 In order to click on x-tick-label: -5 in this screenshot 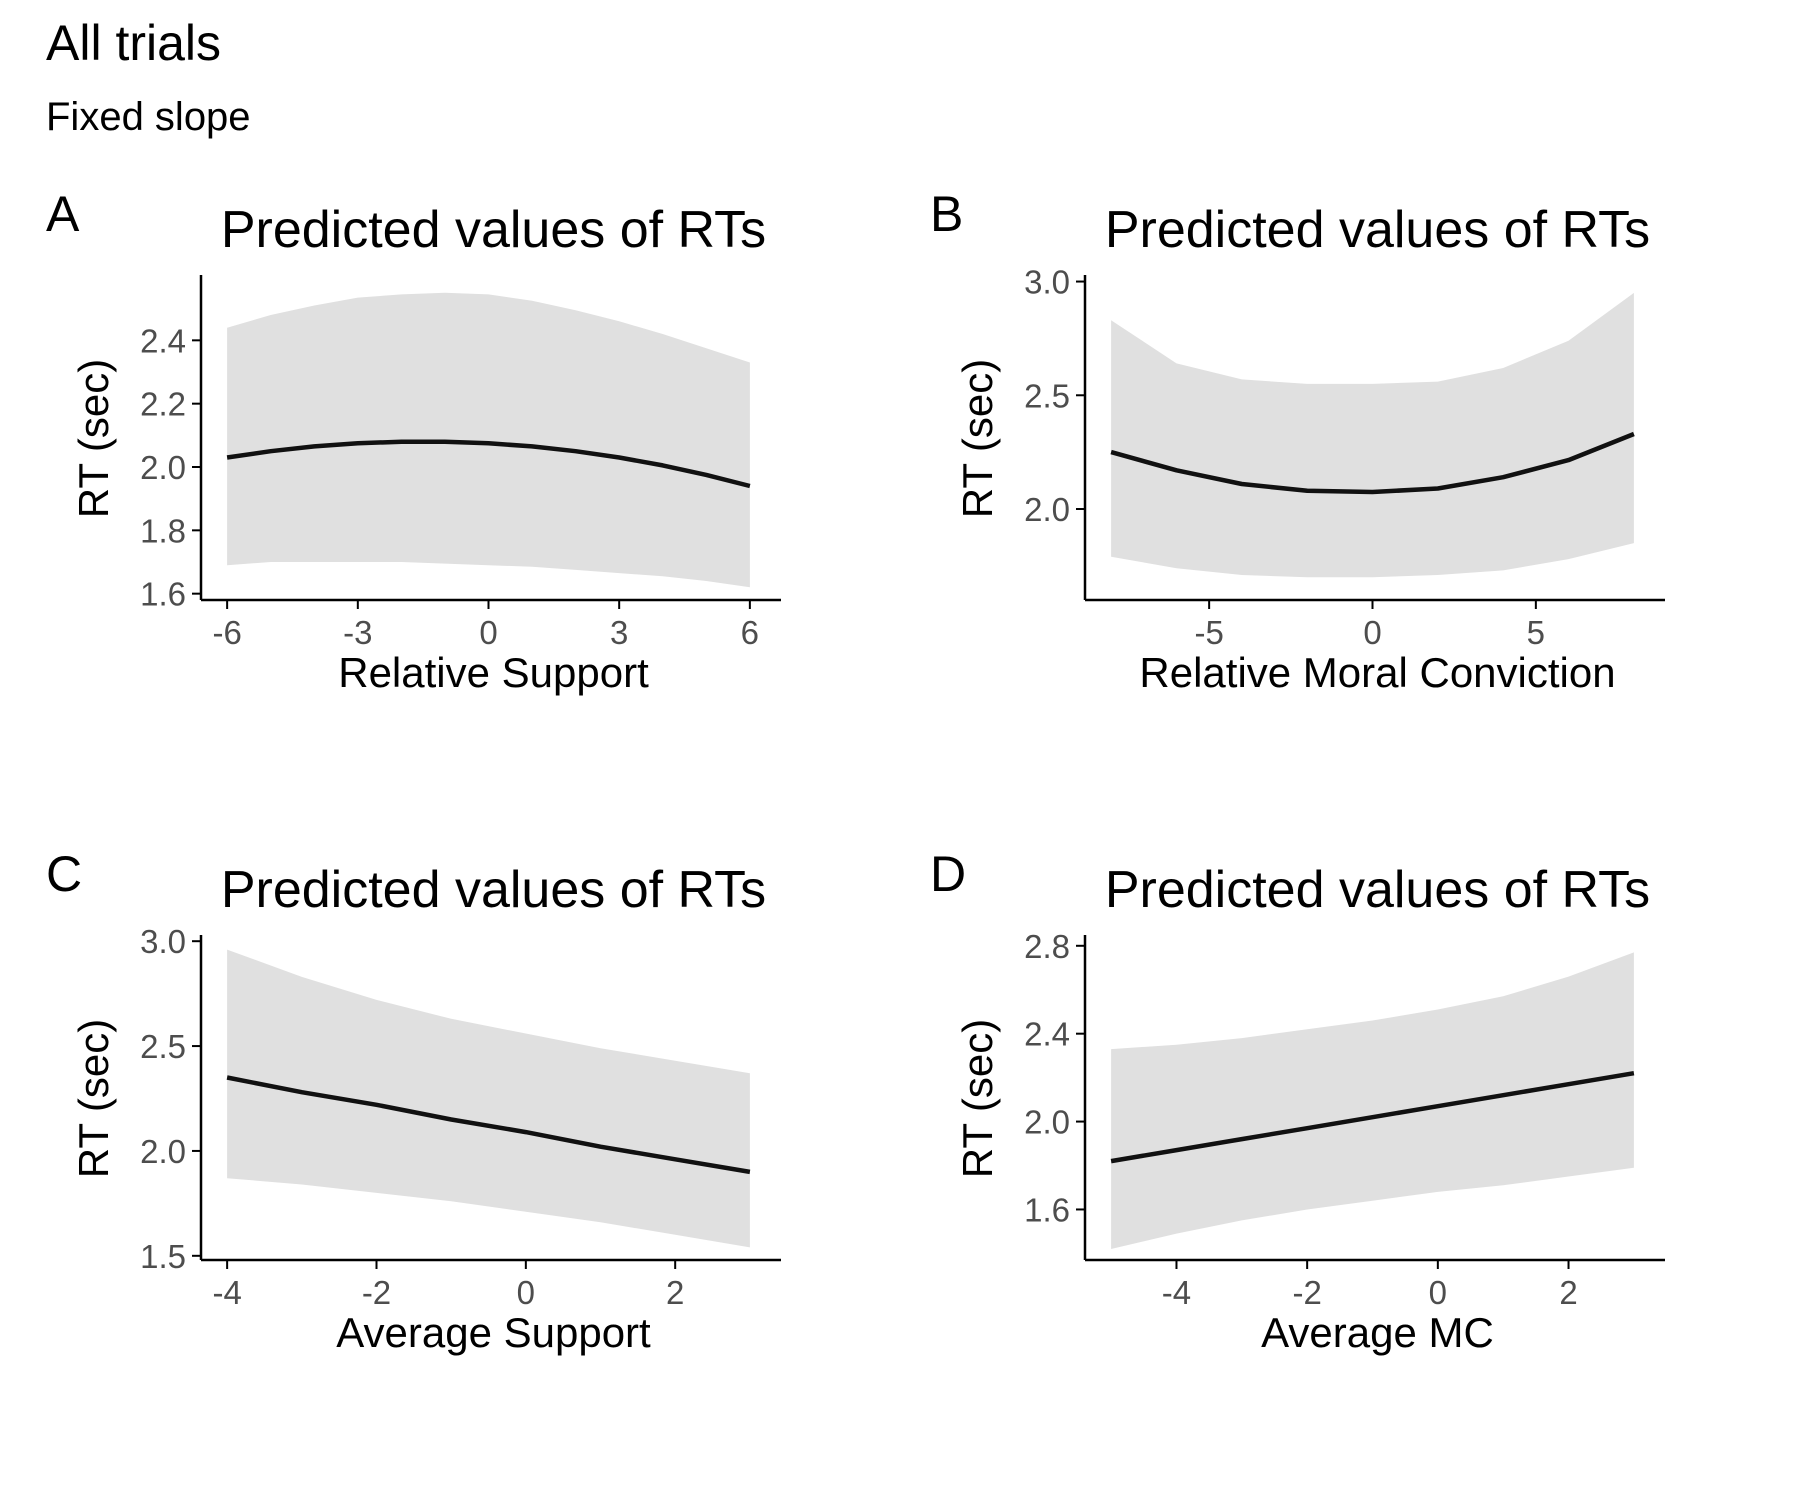, I will do `click(1208, 632)`.